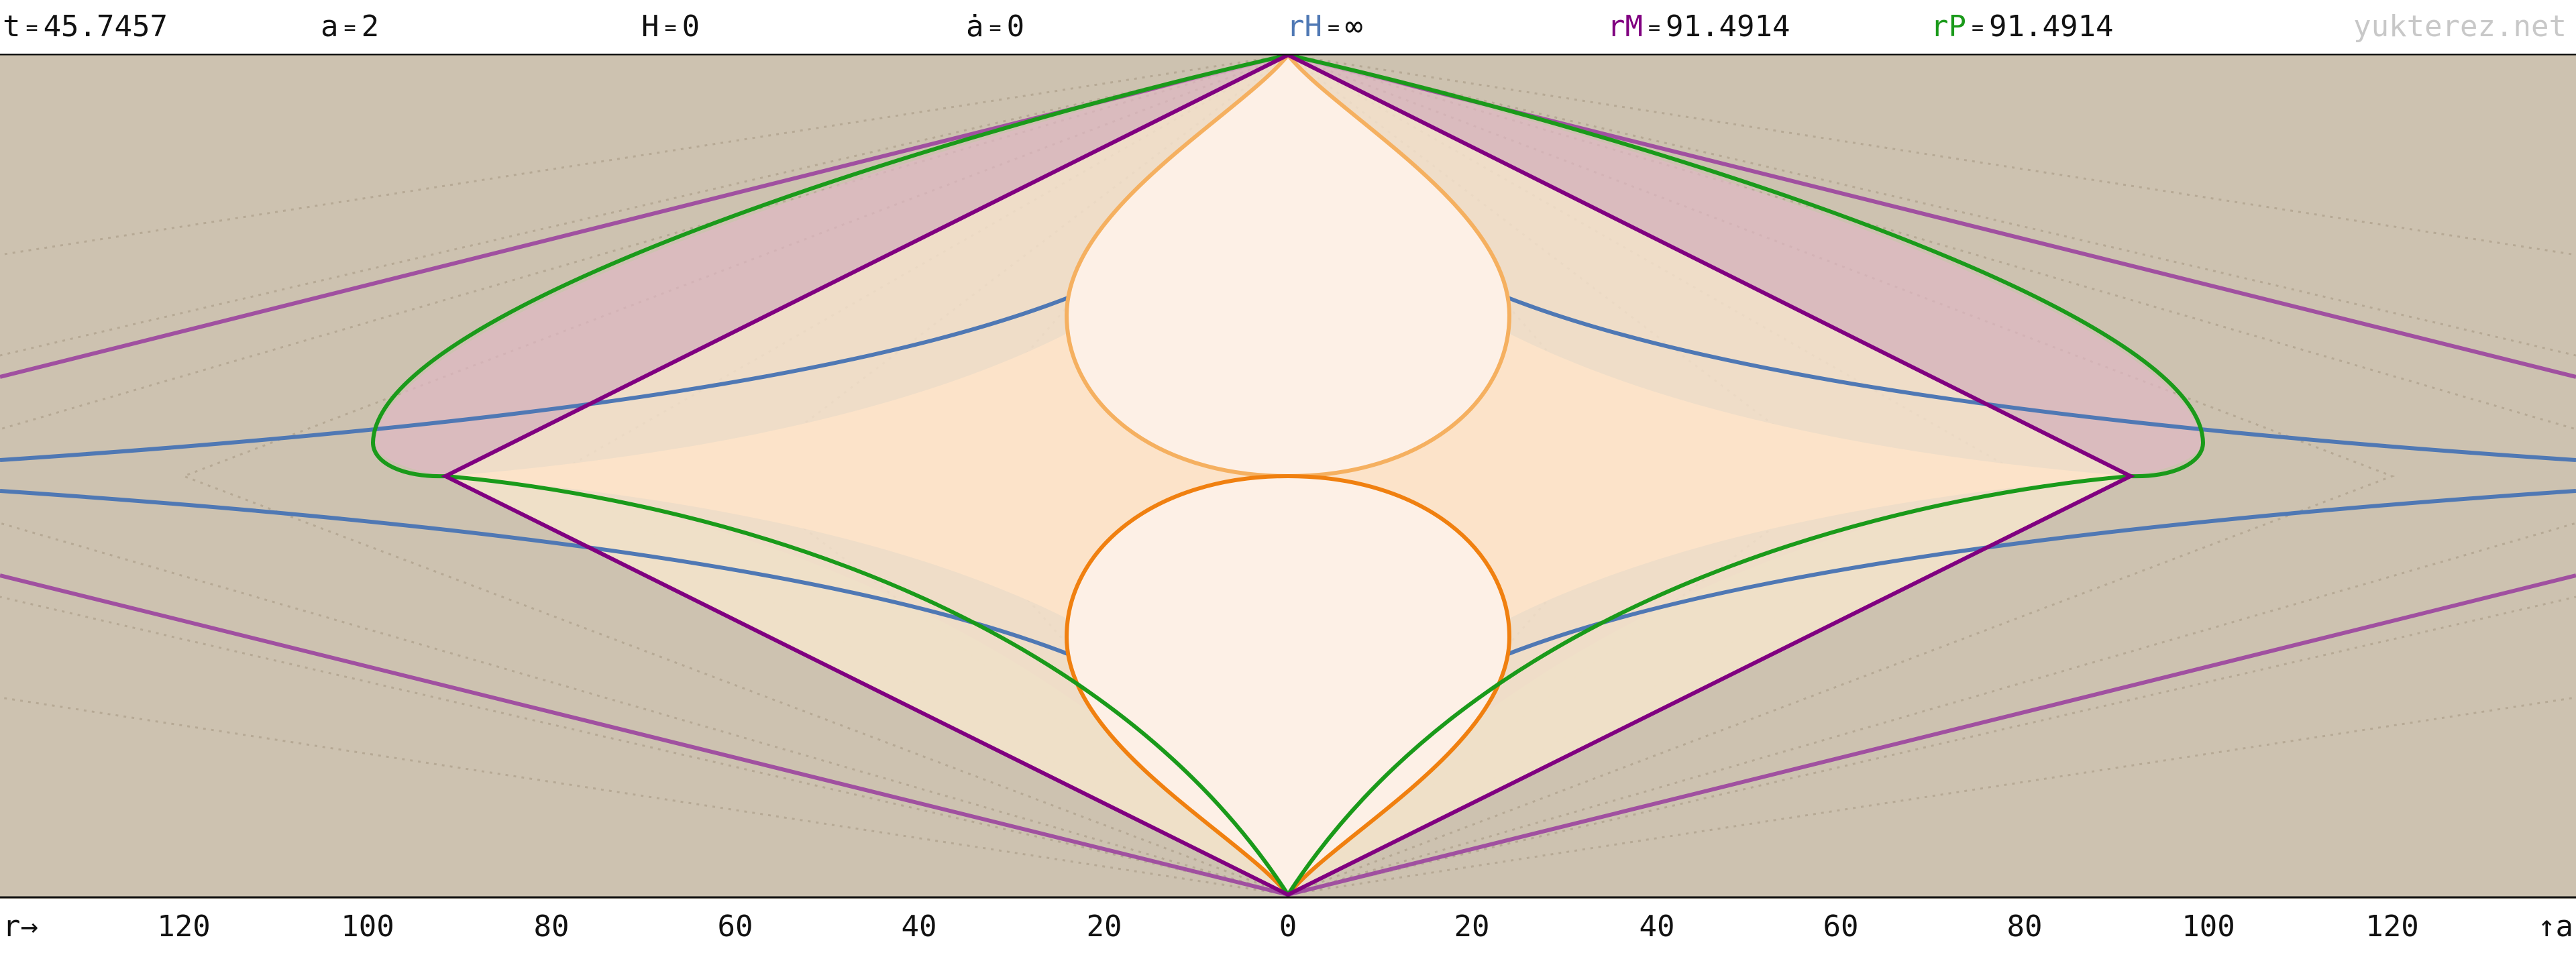  What do you see at coordinates (2051, 26) in the screenshot?
I see `particle-horizon-value: 91.4914` at bounding box center [2051, 26].